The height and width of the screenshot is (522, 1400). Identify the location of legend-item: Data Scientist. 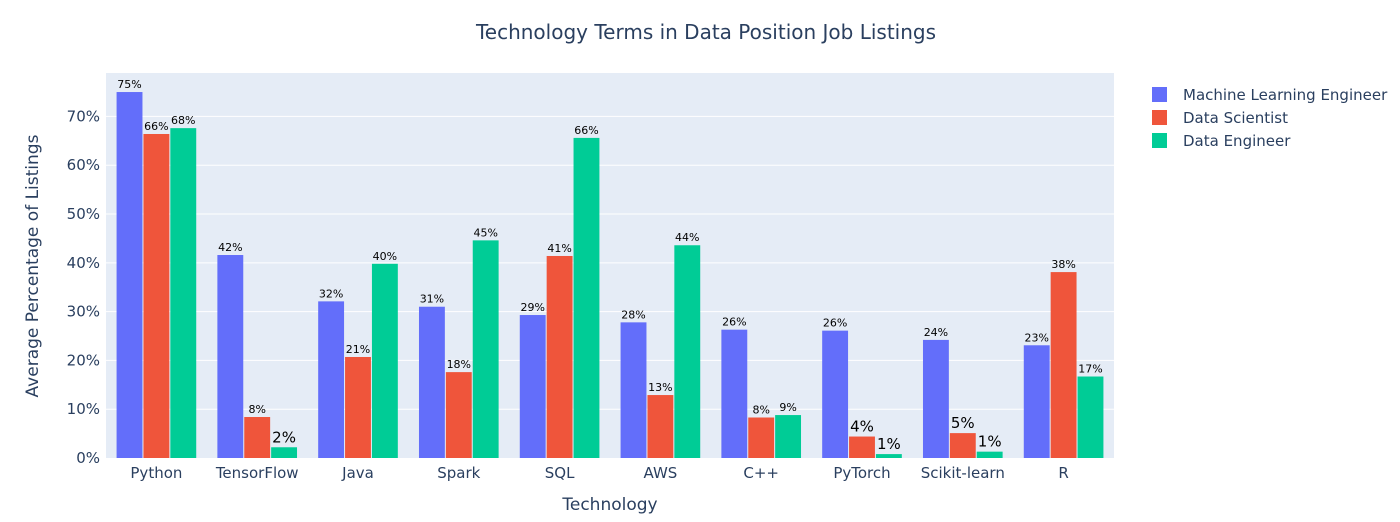
(1220, 118).